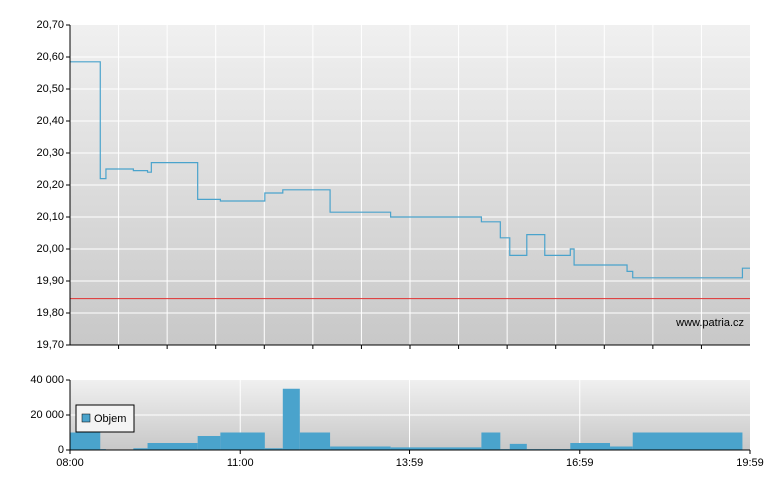 This screenshot has height=490, width=780. I want to click on y-tick-label: 19,70, so click(50, 345).